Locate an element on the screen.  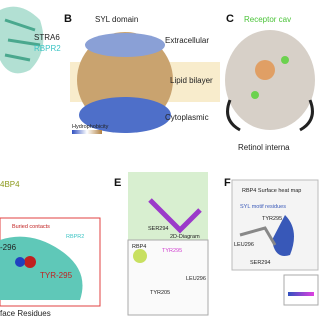
layer-label: Extracellular is located at coordinates (187, 40).